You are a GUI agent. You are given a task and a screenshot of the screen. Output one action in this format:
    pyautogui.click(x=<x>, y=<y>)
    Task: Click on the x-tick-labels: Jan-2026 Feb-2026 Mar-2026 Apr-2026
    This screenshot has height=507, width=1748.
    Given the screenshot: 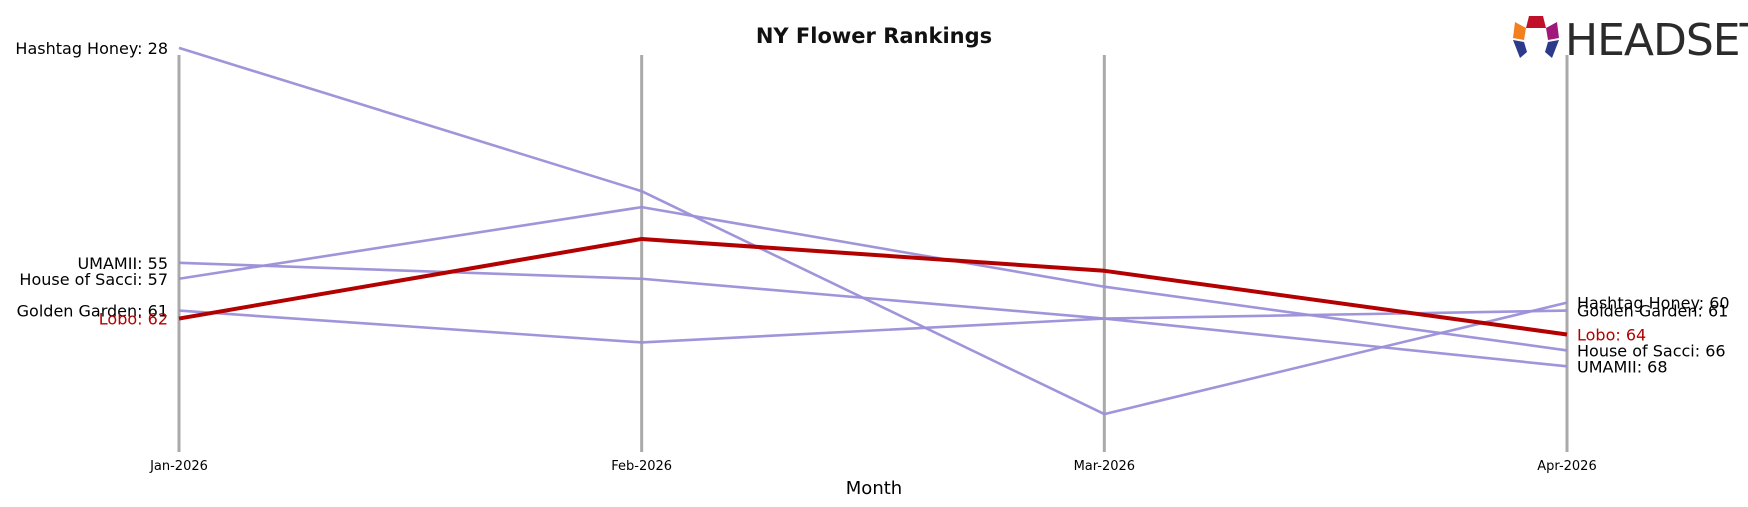 What is the action you would take?
    pyautogui.click(x=873, y=466)
    